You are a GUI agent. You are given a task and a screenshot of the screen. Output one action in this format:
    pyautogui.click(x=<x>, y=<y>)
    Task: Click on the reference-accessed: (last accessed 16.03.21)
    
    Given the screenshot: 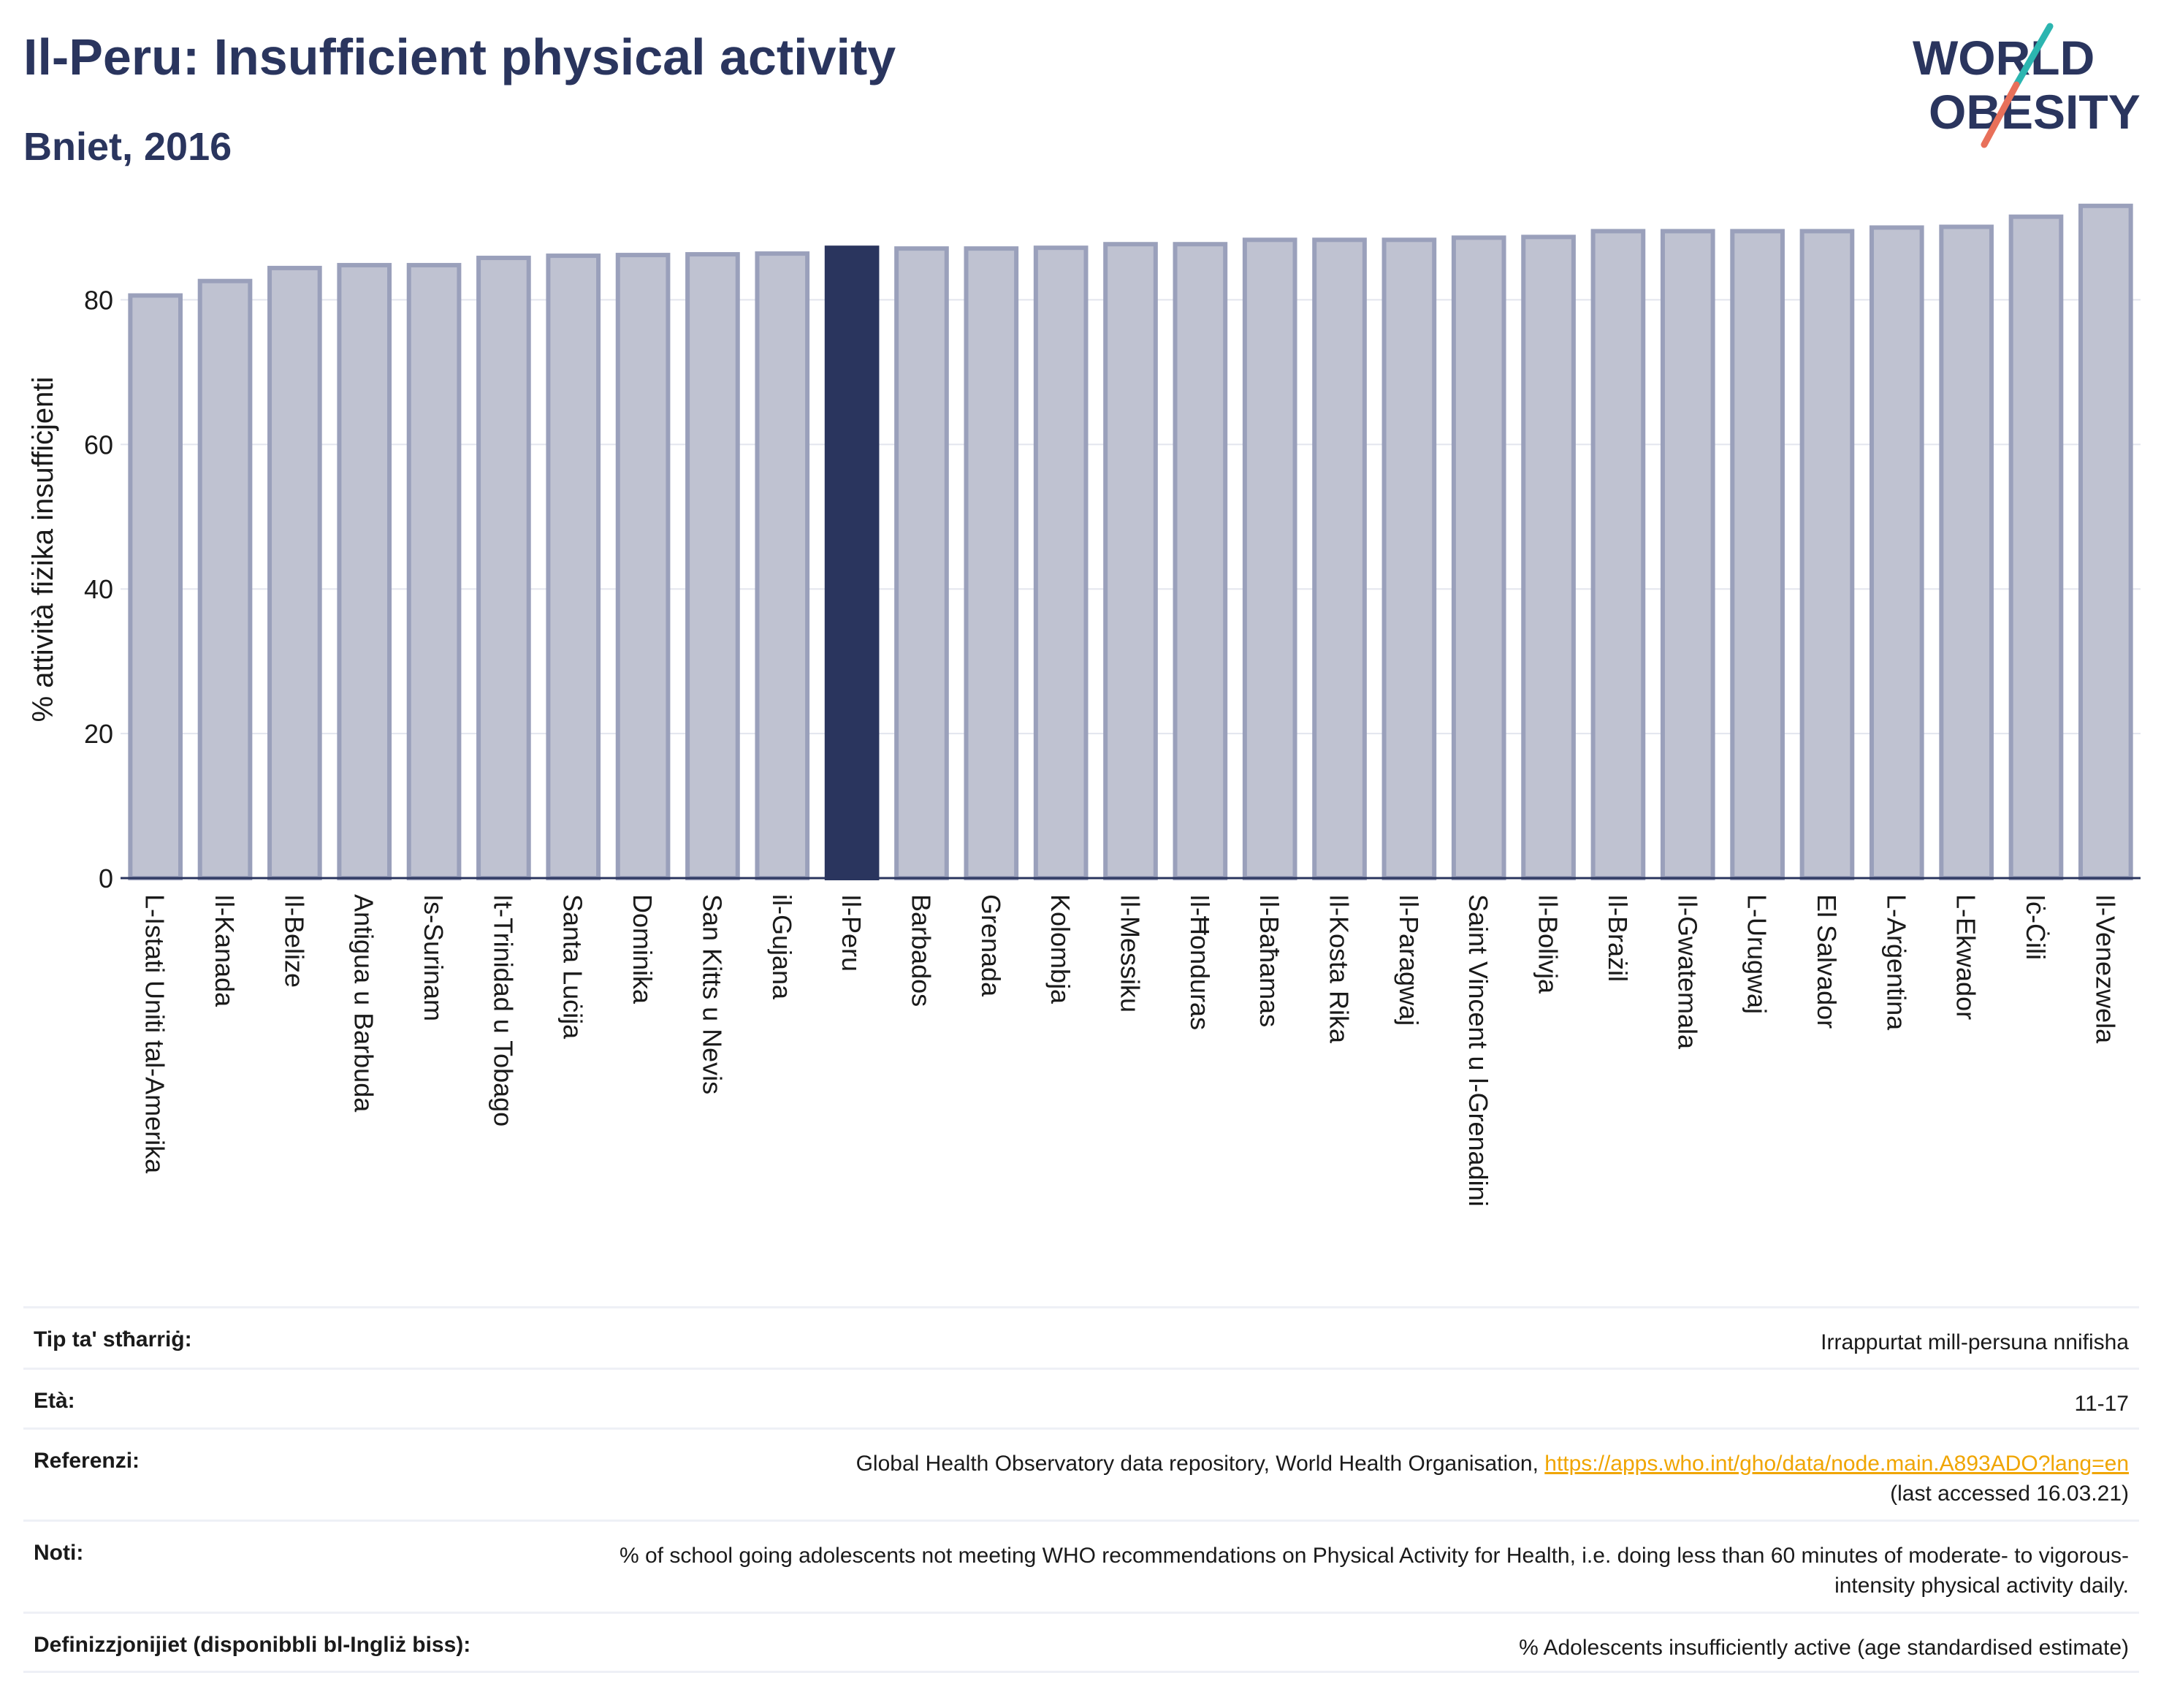 What is the action you would take?
    pyautogui.click(x=2010, y=1494)
    